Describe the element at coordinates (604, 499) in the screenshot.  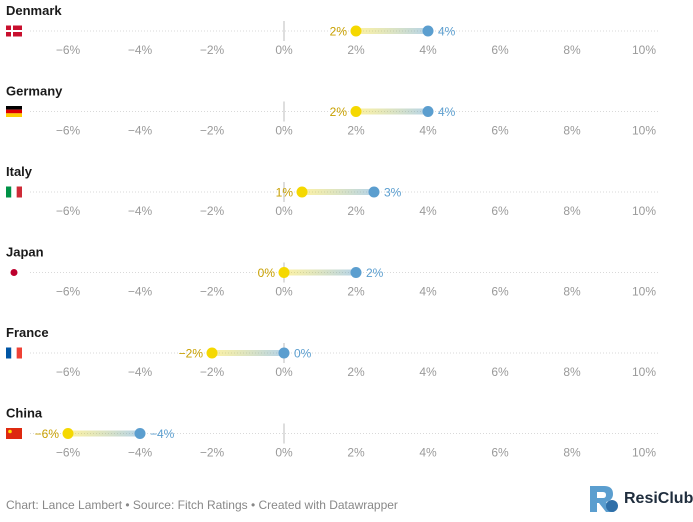
I see `resiclub-logo-mark` at that location.